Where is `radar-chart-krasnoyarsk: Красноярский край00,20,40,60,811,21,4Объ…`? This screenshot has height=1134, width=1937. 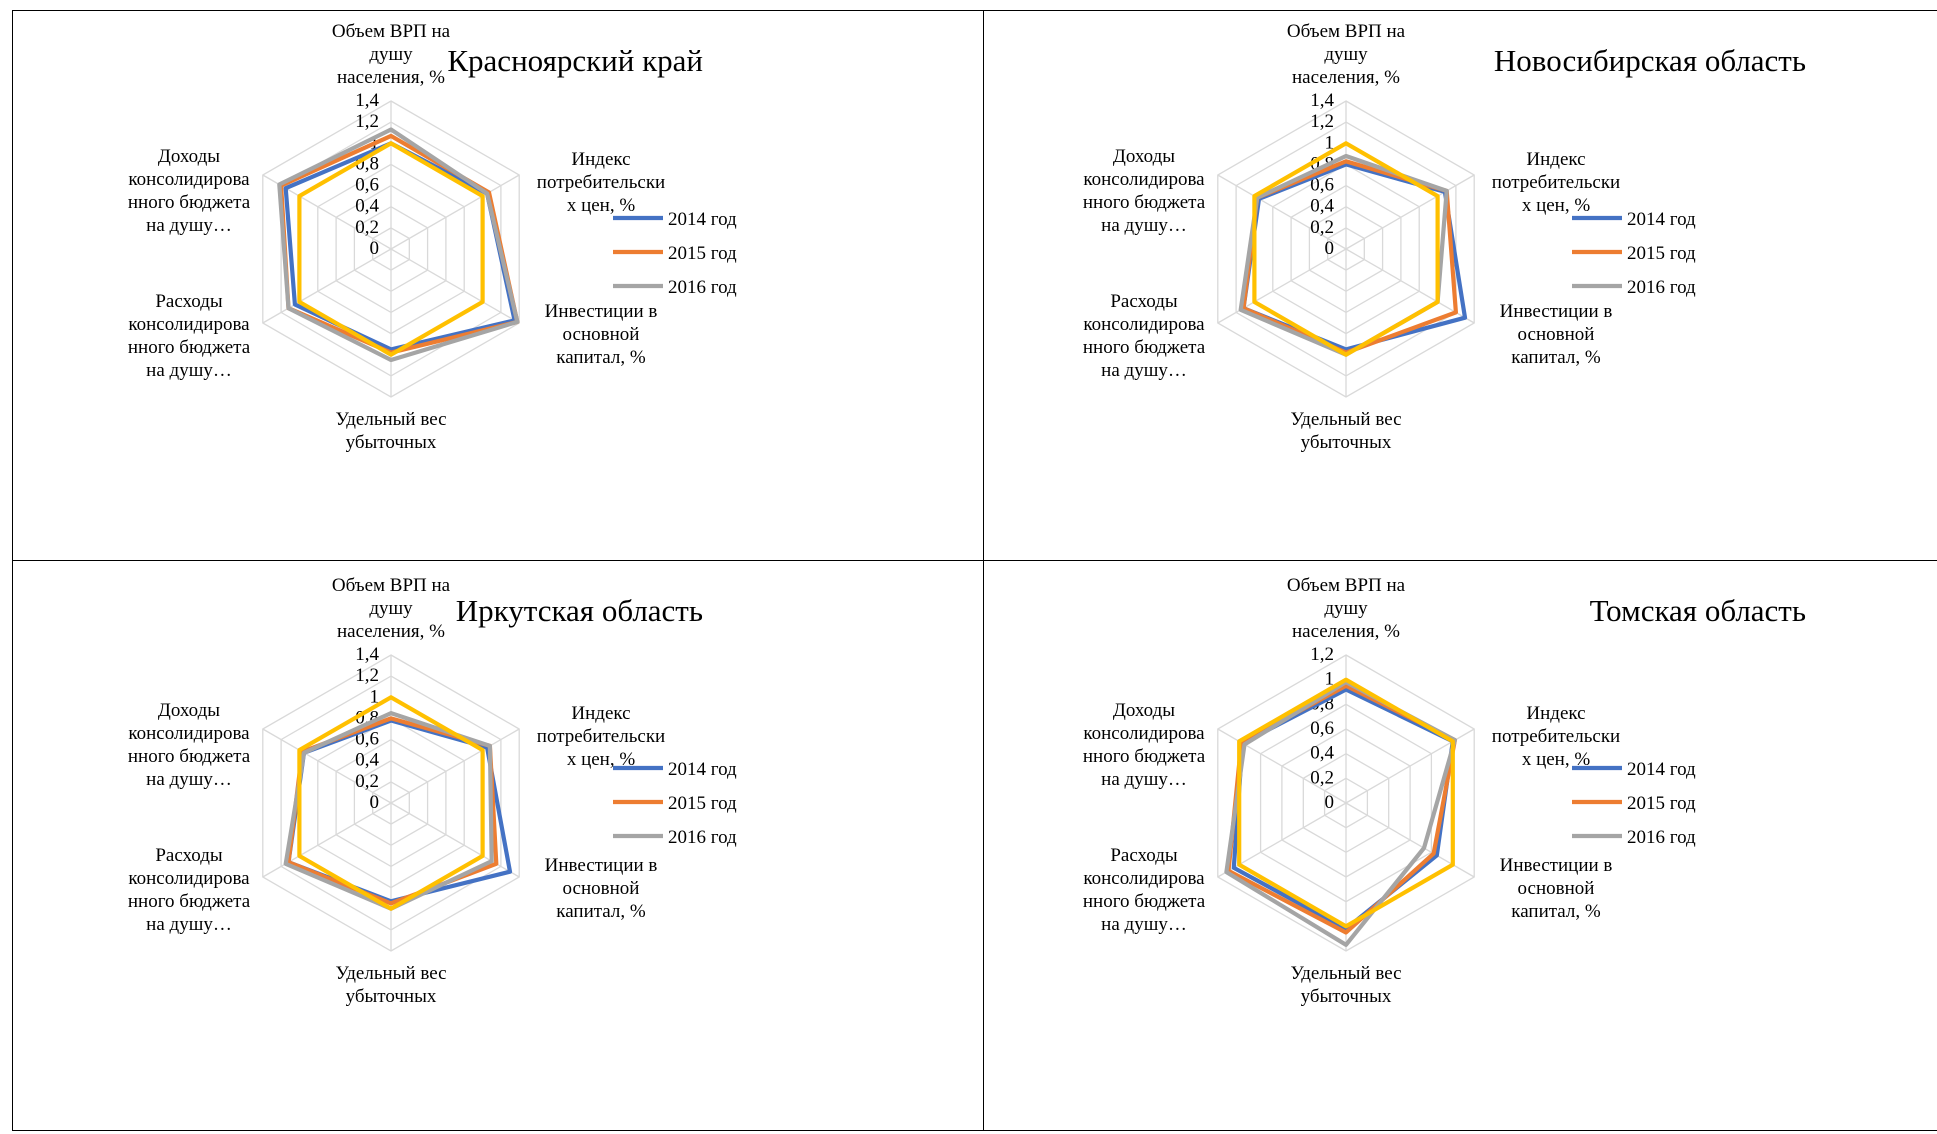
radar-chart-krasnoyarsk: Красноярский край00,20,40,60,811,21,4Объ… is located at coordinates (432, 237).